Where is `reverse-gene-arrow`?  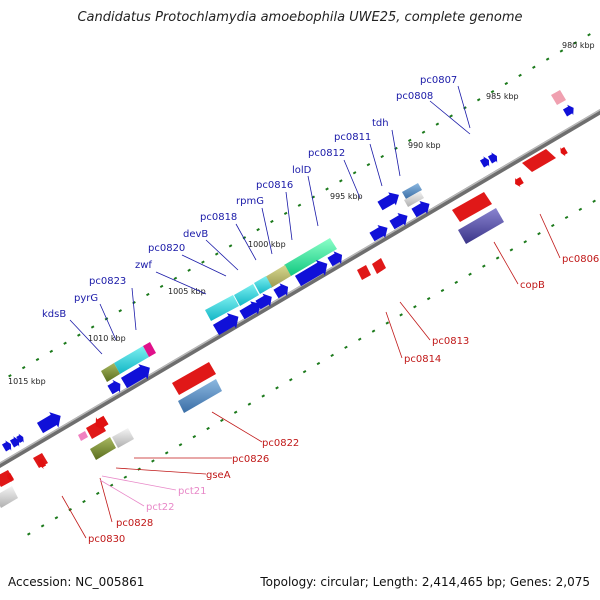
reverse-gene-arrow is located at coordinates (564, 151).